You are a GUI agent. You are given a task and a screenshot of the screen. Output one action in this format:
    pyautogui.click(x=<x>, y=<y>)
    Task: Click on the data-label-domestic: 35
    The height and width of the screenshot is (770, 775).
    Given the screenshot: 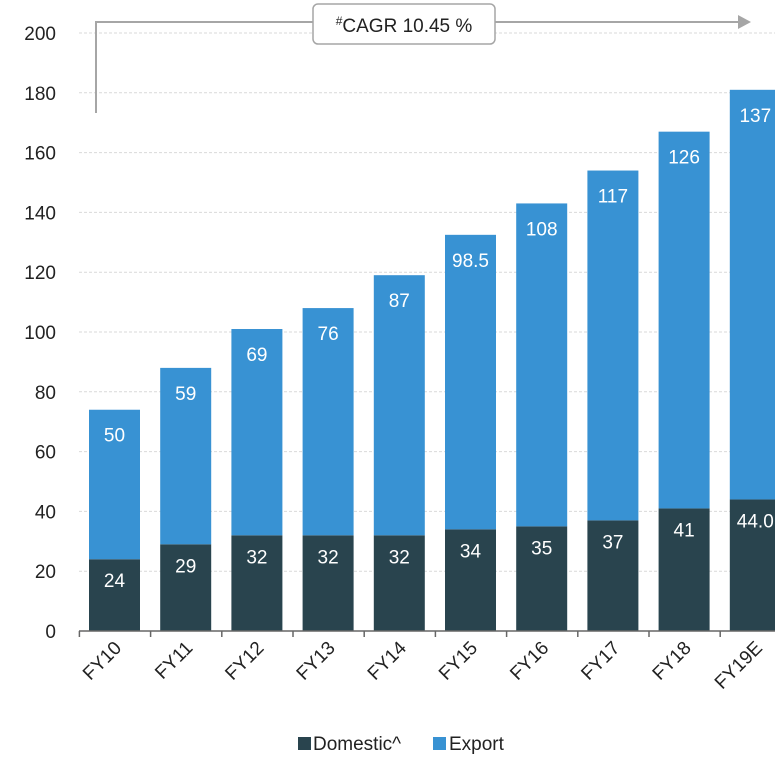 What is the action you would take?
    pyautogui.click(x=541, y=548)
    